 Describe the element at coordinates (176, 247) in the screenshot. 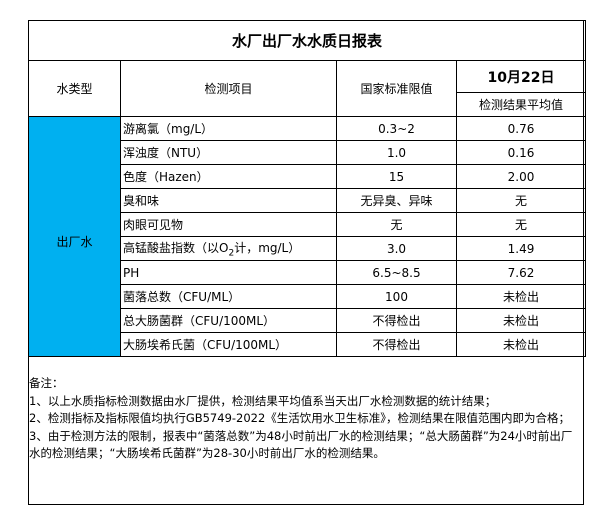

I see `item-text: 高锰酸盐指数（以O` at that location.